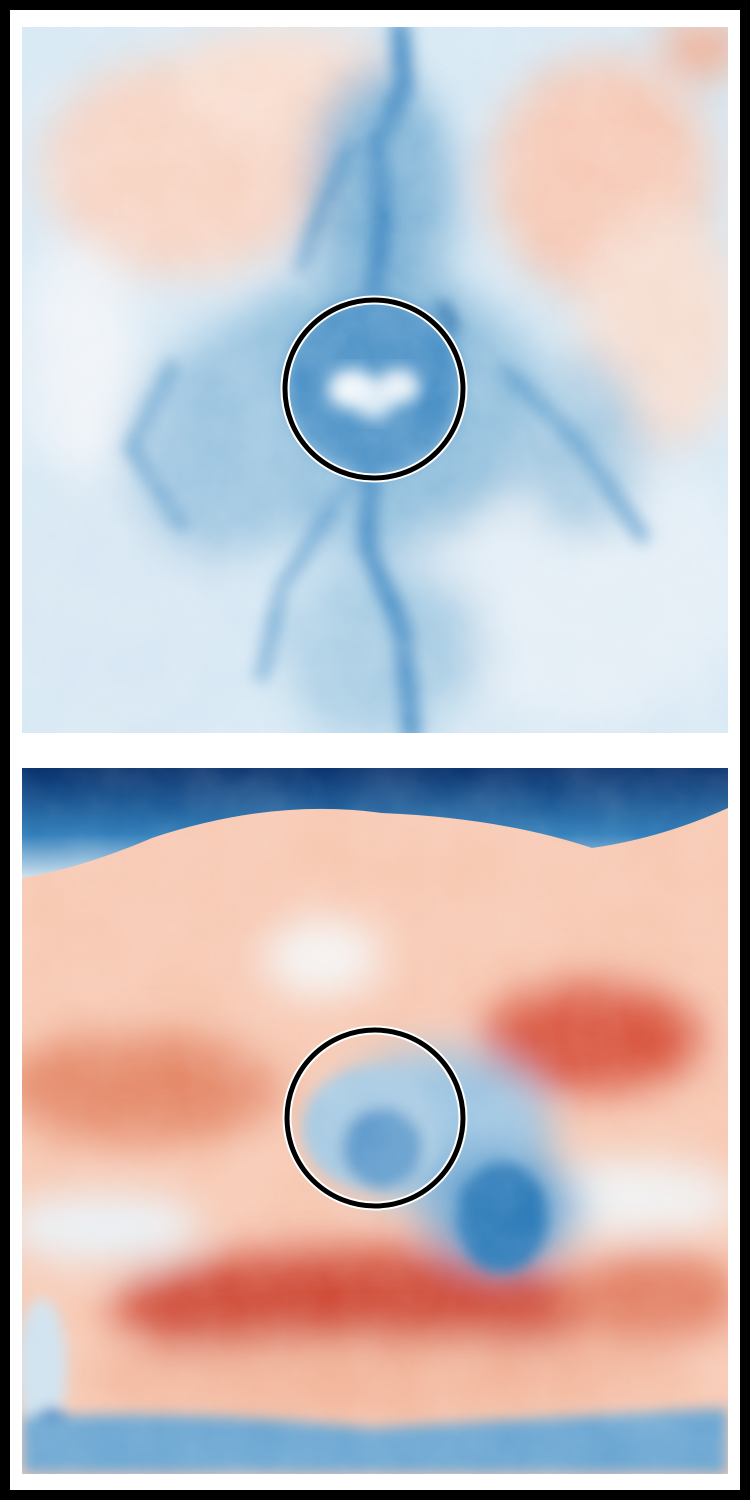 This screenshot has width=750, height=1500. Describe the element at coordinates (375, 1118) in the screenshot. I see `bottom-highlight-circle` at that location.